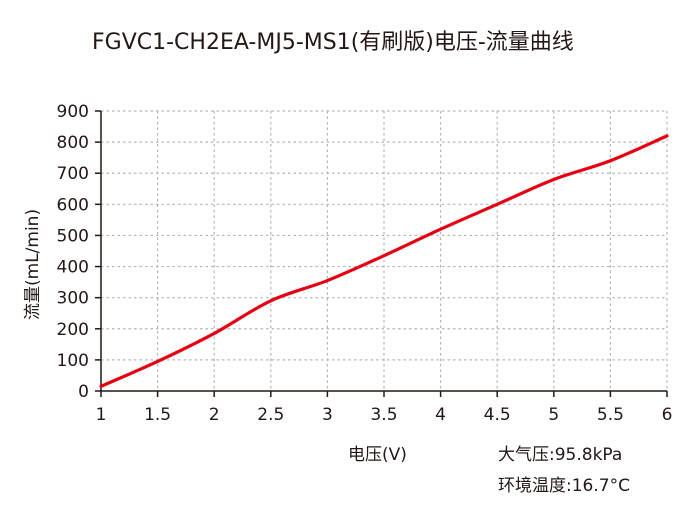 This screenshot has width=700, height=511. Describe the element at coordinates (214, 415) in the screenshot. I see `x-tick-label: 2` at that location.